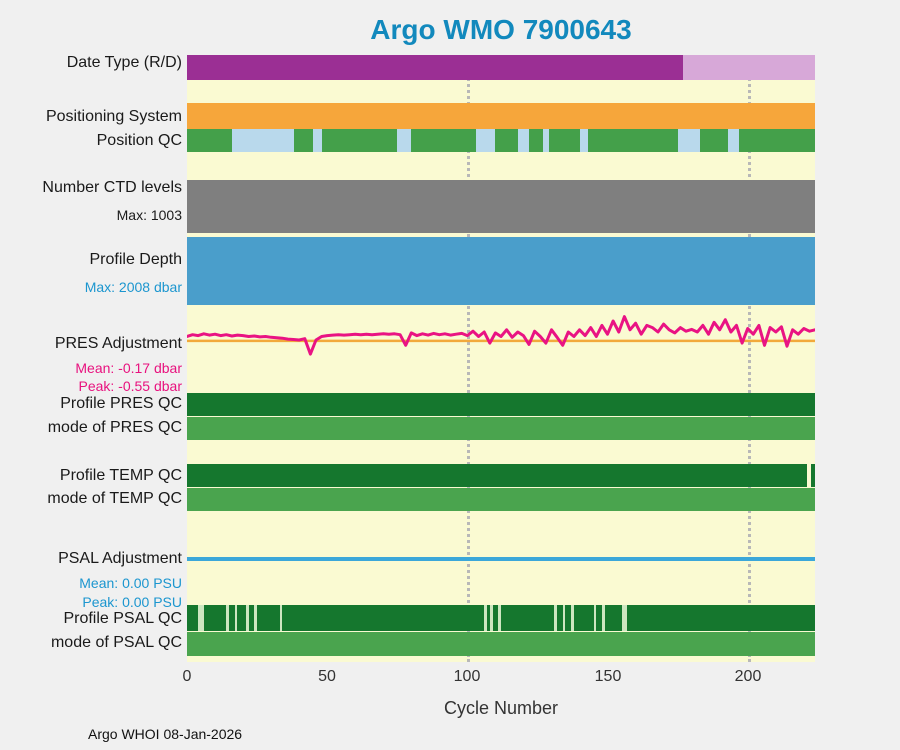 The height and width of the screenshot is (750, 900). I want to click on psal-mean-value: Mean: 0.00 PSU, so click(130, 583).